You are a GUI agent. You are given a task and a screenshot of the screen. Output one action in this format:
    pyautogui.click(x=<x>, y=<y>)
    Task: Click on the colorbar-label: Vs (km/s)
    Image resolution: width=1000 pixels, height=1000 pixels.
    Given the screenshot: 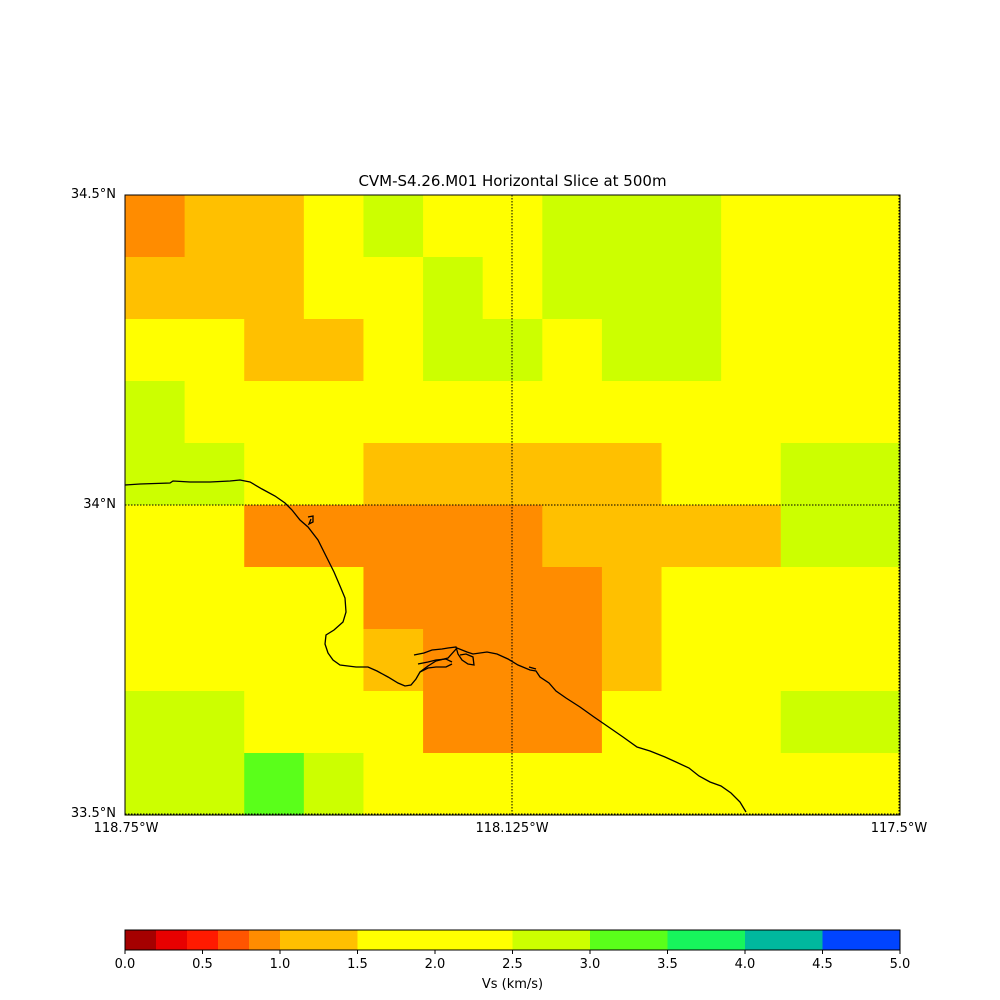 What is the action you would take?
    pyautogui.click(x=512, y=984)
    